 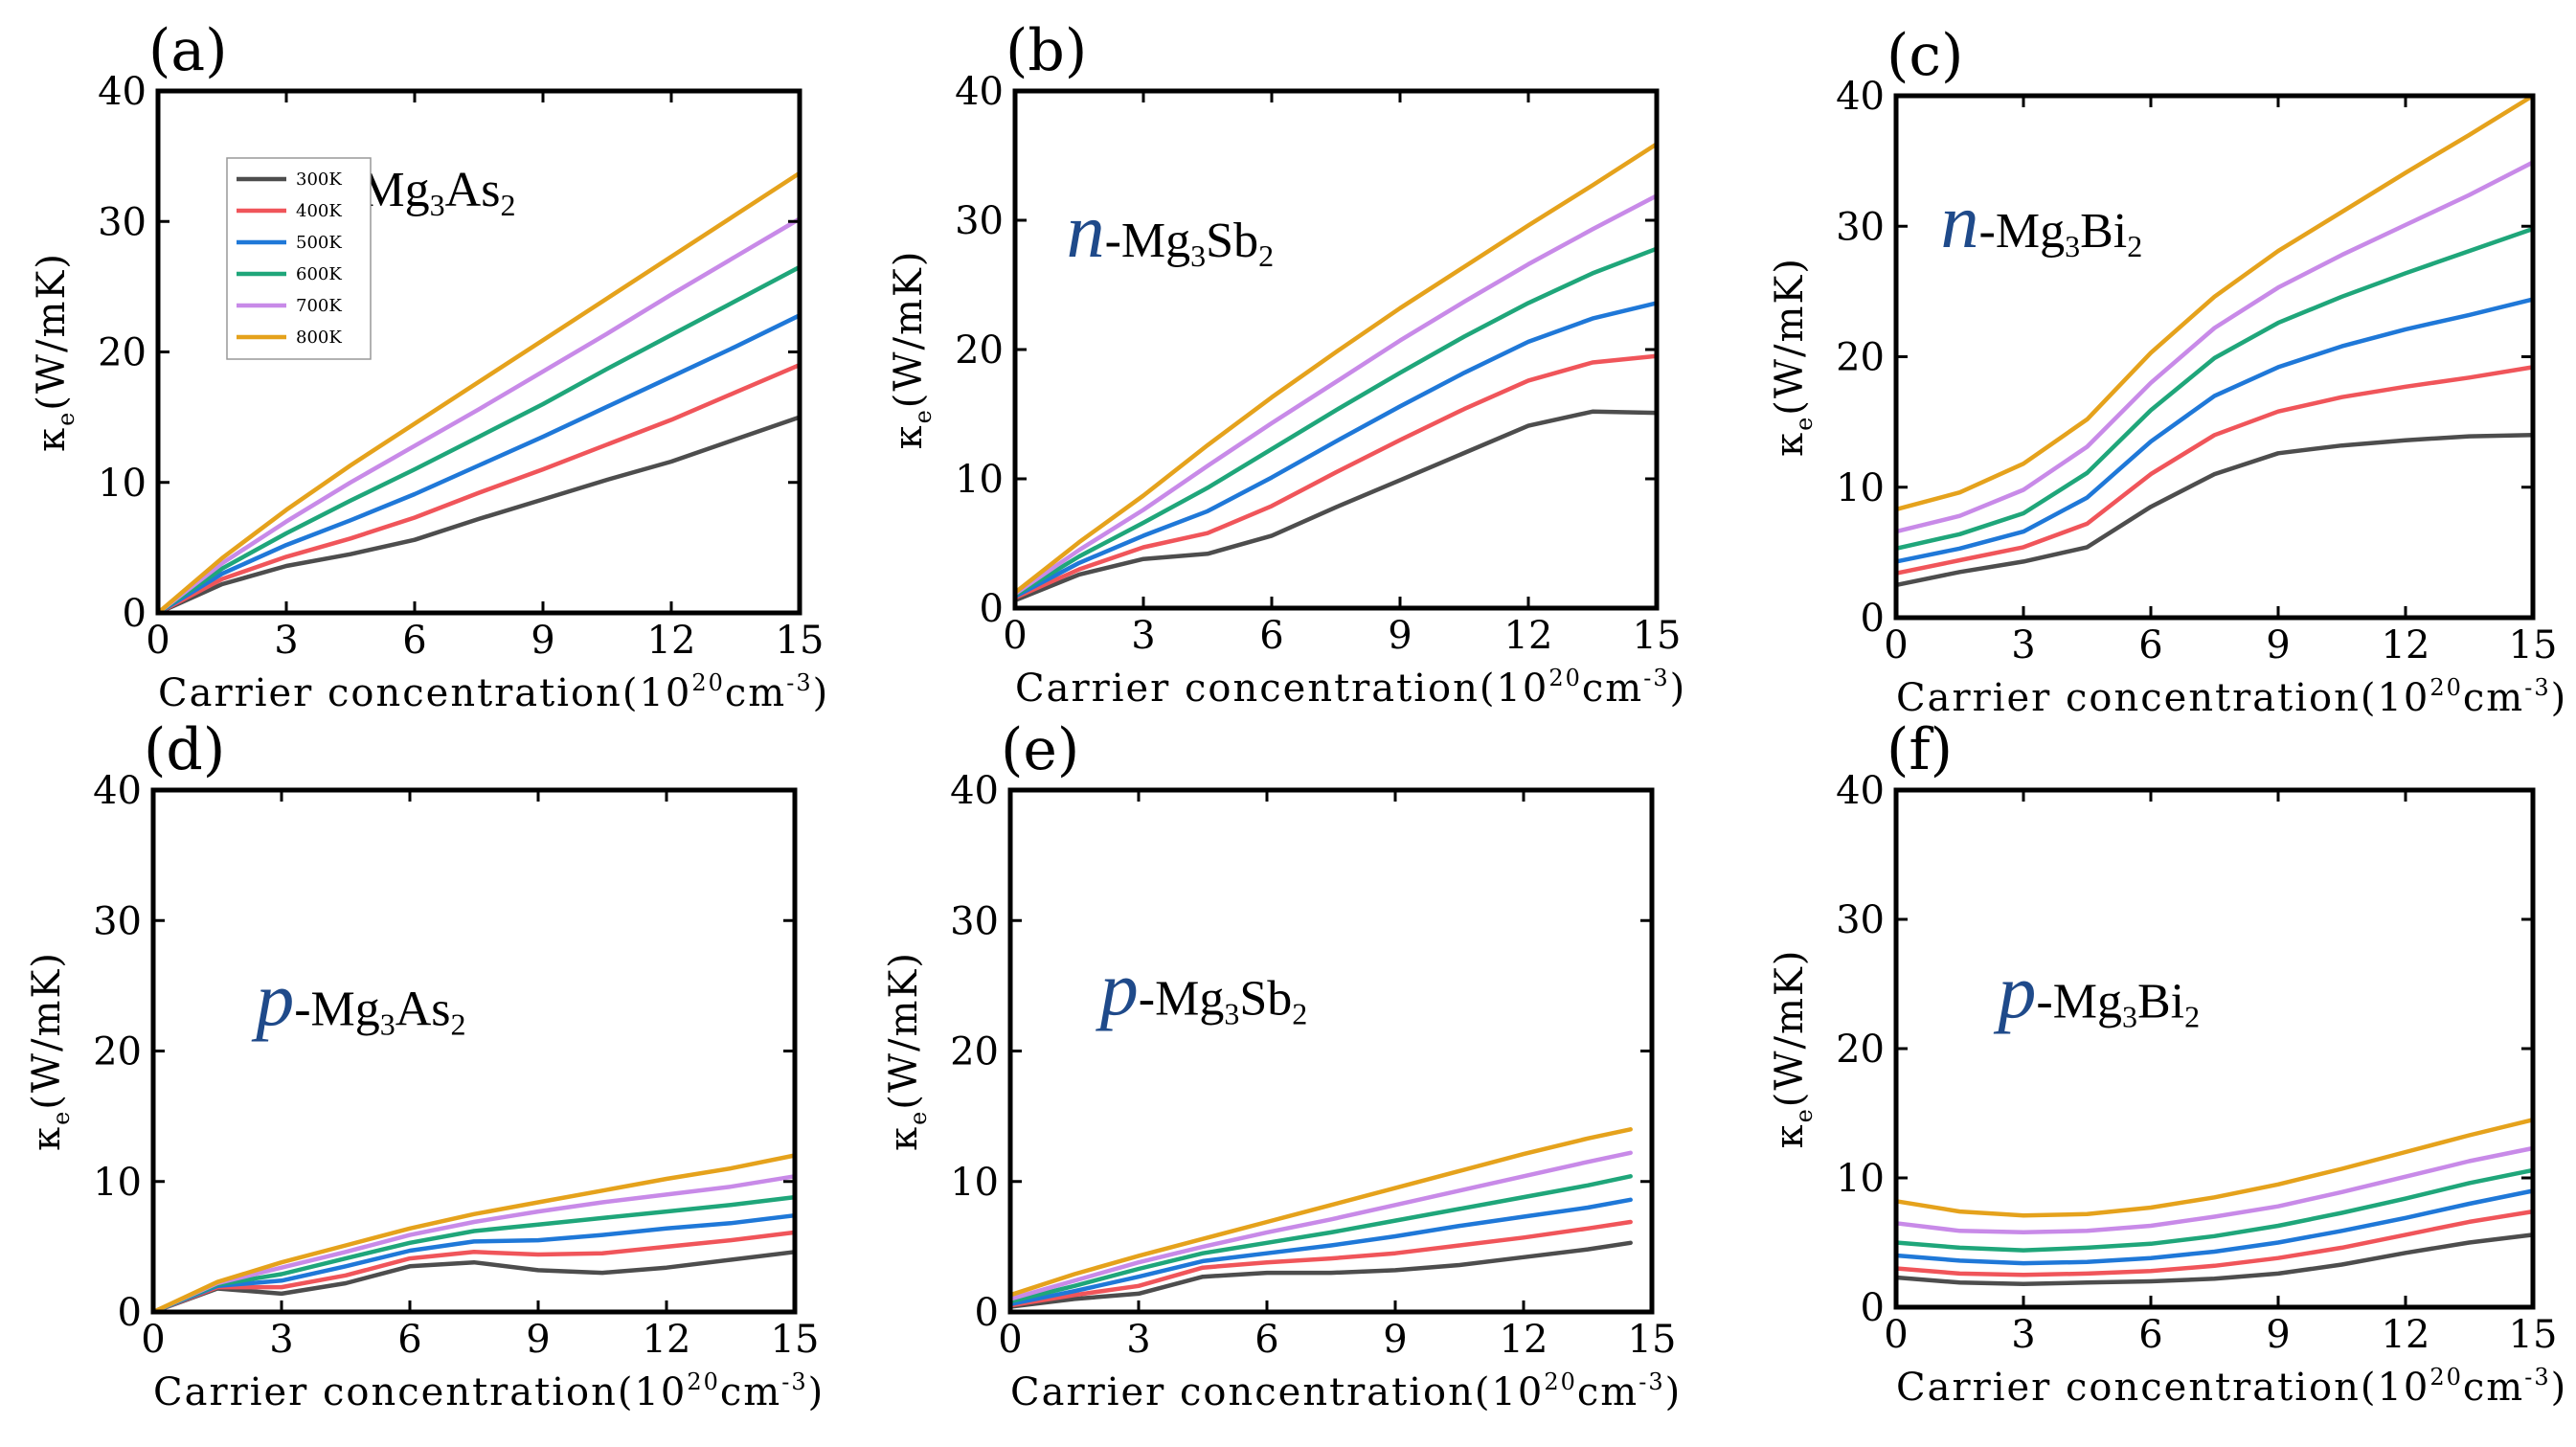 What do you see at coordinates (184, 749) in the screenshot?
I see `panel-label: (d)` at bounding box center [184, 749].